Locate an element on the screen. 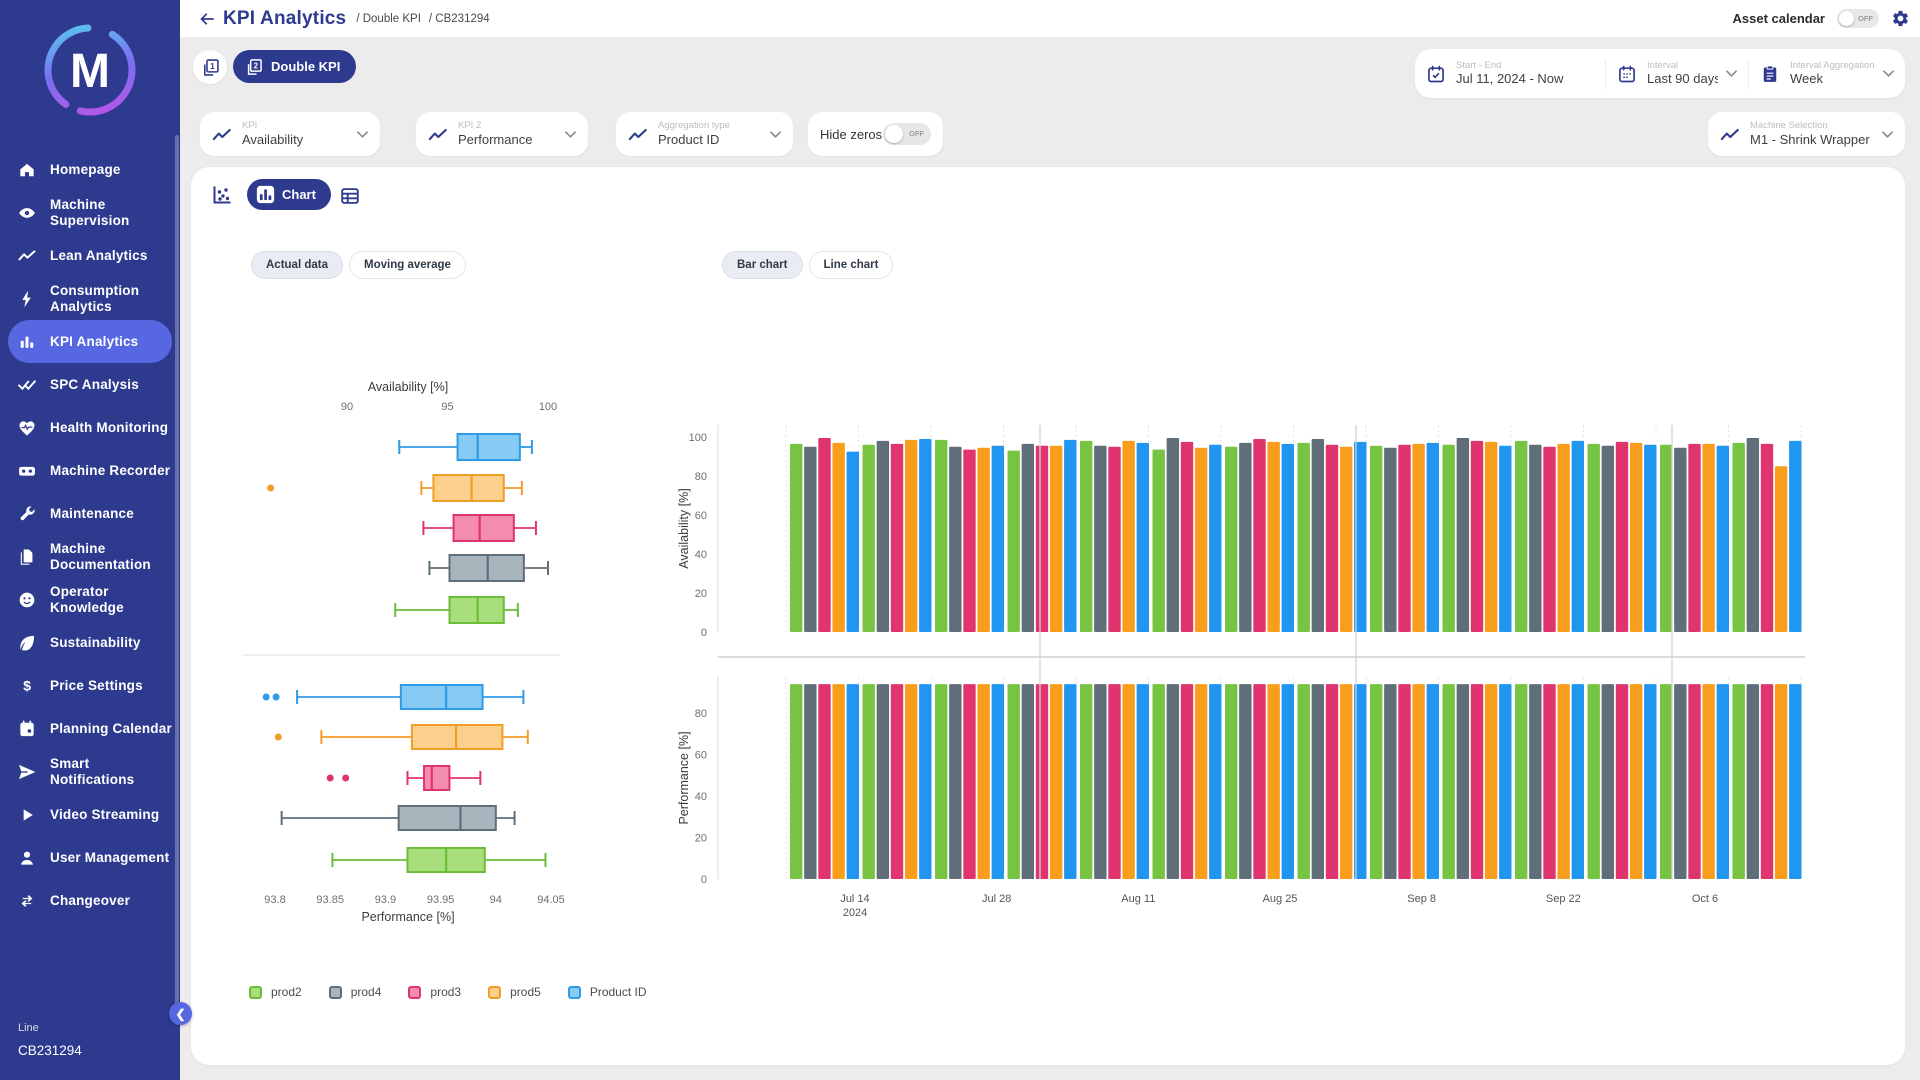 The height and width of the screenshot is (1080, 1920). chart-view-button: Chart is located at coordinates (289, 194).